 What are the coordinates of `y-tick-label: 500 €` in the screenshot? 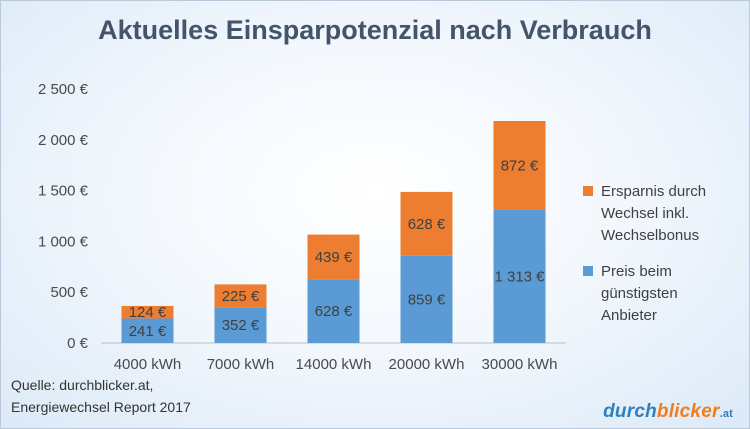 It's located at (69, 292).